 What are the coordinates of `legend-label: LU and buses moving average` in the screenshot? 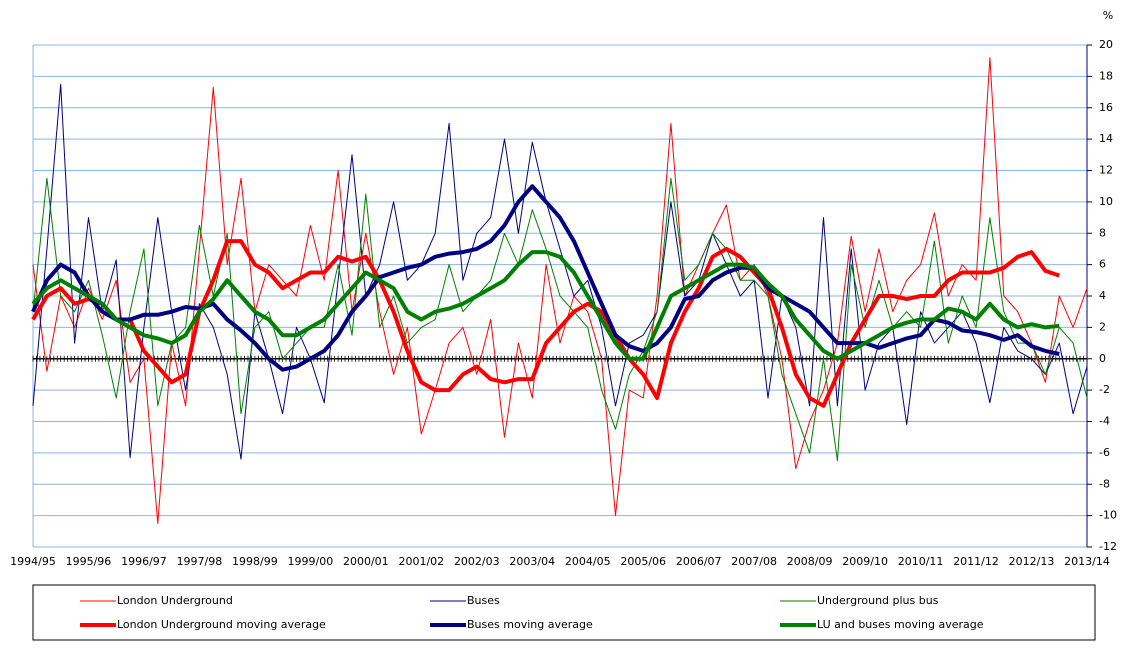 It's located at (900, 624).